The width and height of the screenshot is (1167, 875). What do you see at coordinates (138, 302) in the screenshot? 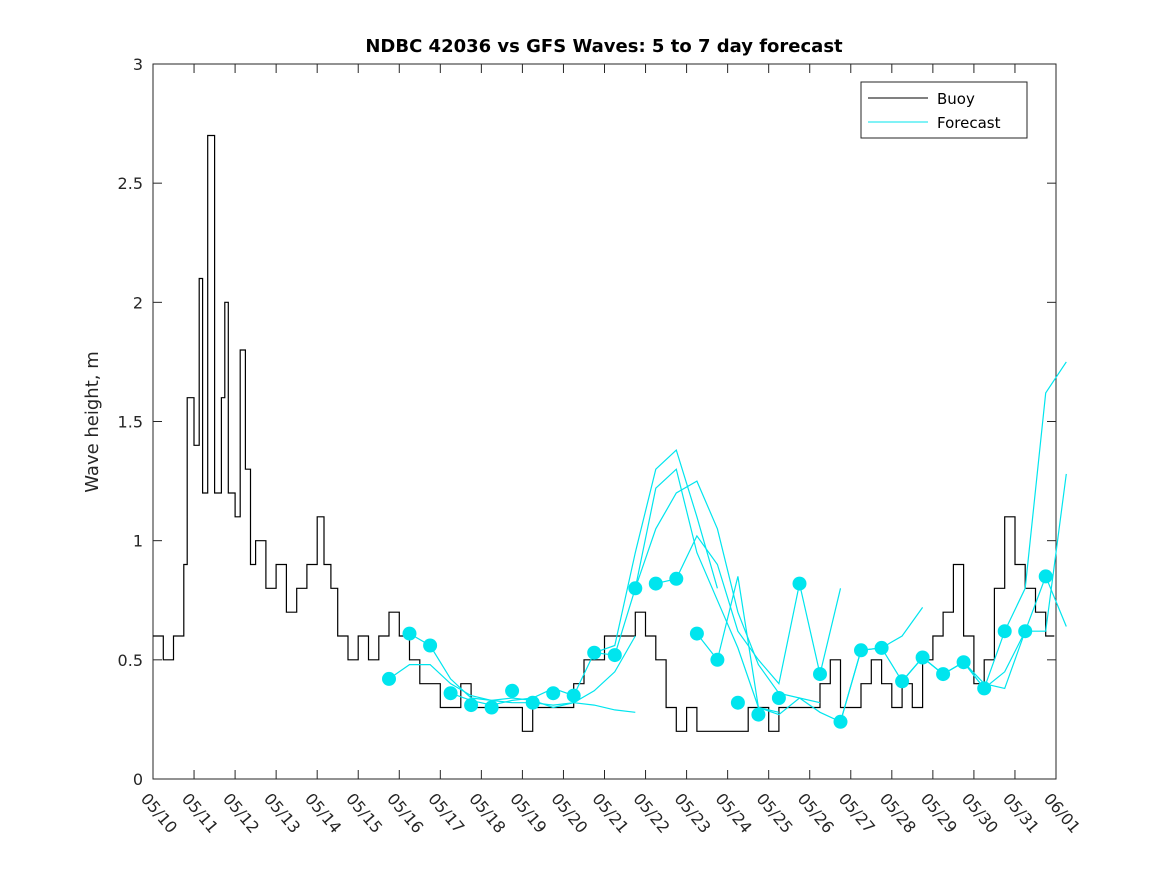
I see `y-tick-label: 2` at bounding box center [138, 302].